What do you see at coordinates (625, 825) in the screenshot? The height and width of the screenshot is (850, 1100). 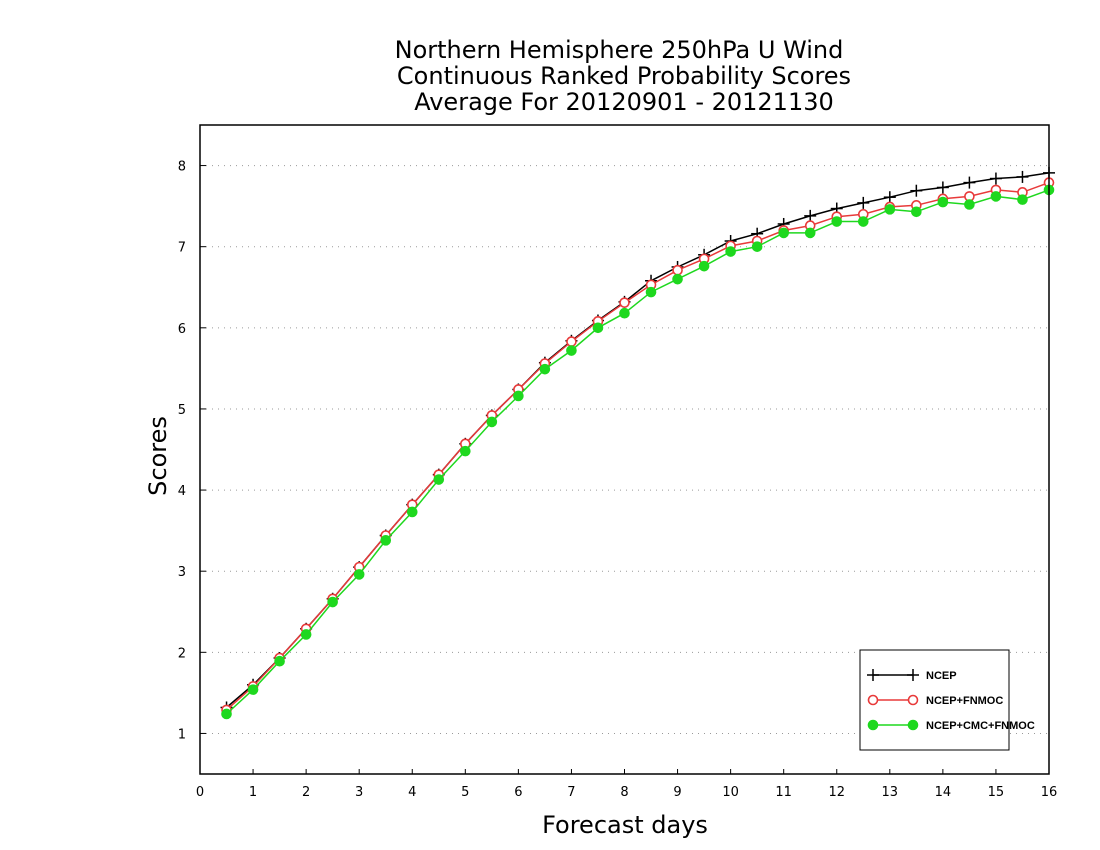 I see `x-axis-label: Forecast days` at bounding box center [625, 825].